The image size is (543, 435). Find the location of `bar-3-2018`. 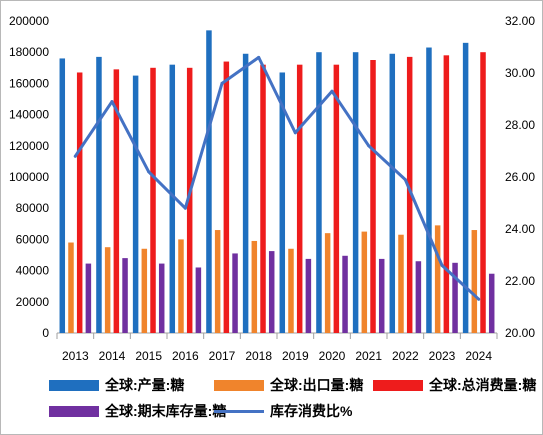

bar-3-2018 is located at coordinates (263, 199).